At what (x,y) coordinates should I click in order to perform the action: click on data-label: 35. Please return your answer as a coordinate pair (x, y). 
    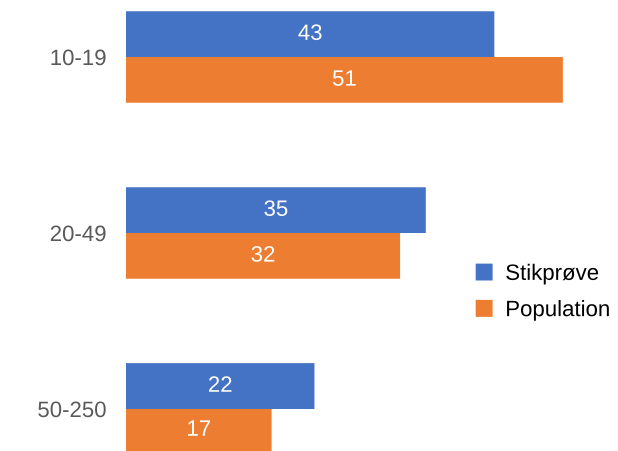
    Looking at the image, I should click on (276, 208).